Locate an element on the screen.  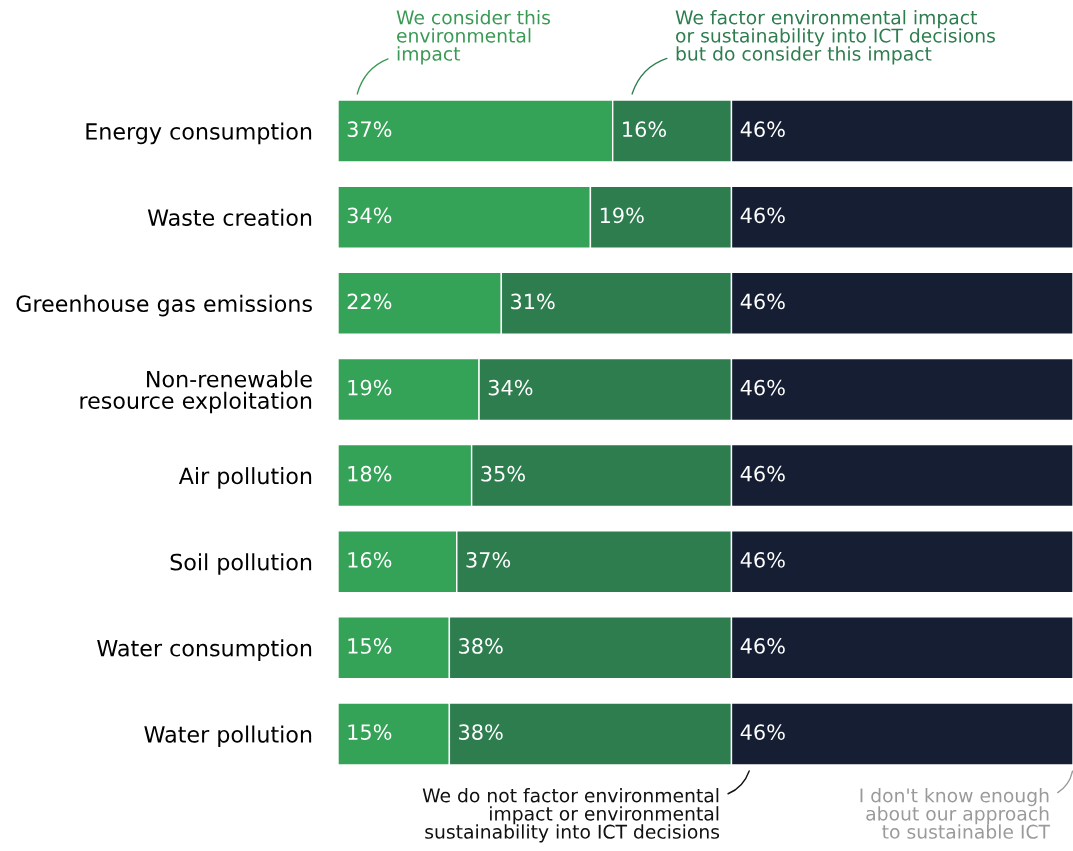
data-label: 31% is located at coordinates (533, 301).